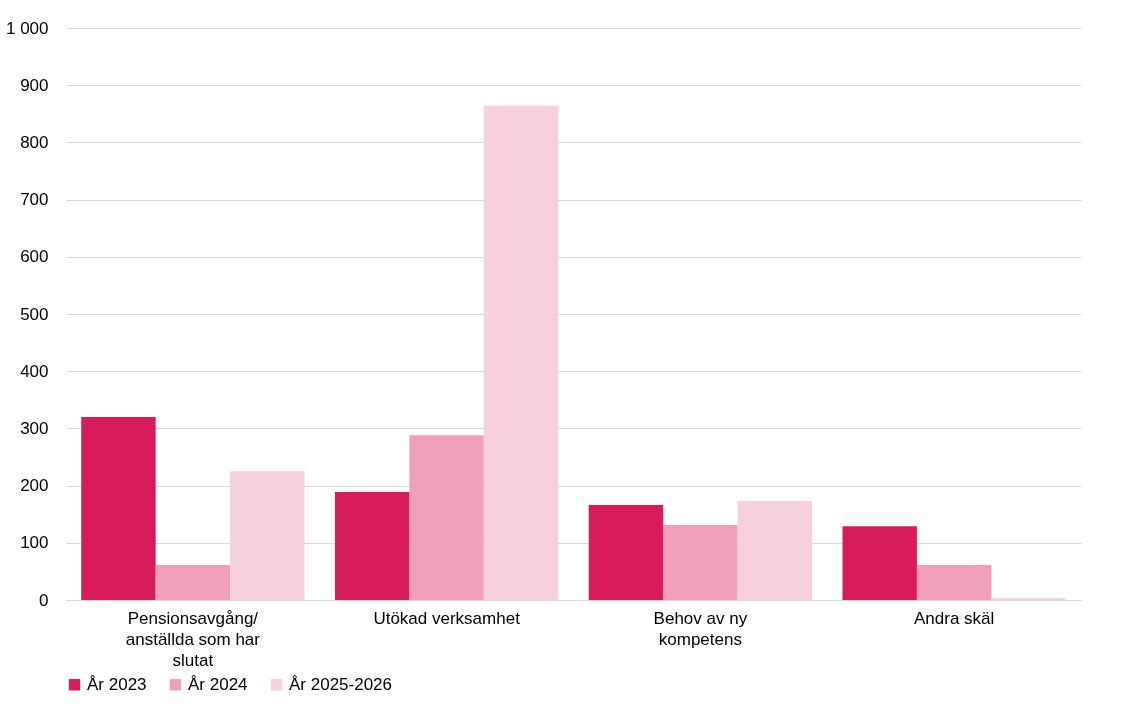  What do you see at coordinates (34, 314) in the screenshot?
I see `y-tick-label: 500` at bounding box center [34, 314].